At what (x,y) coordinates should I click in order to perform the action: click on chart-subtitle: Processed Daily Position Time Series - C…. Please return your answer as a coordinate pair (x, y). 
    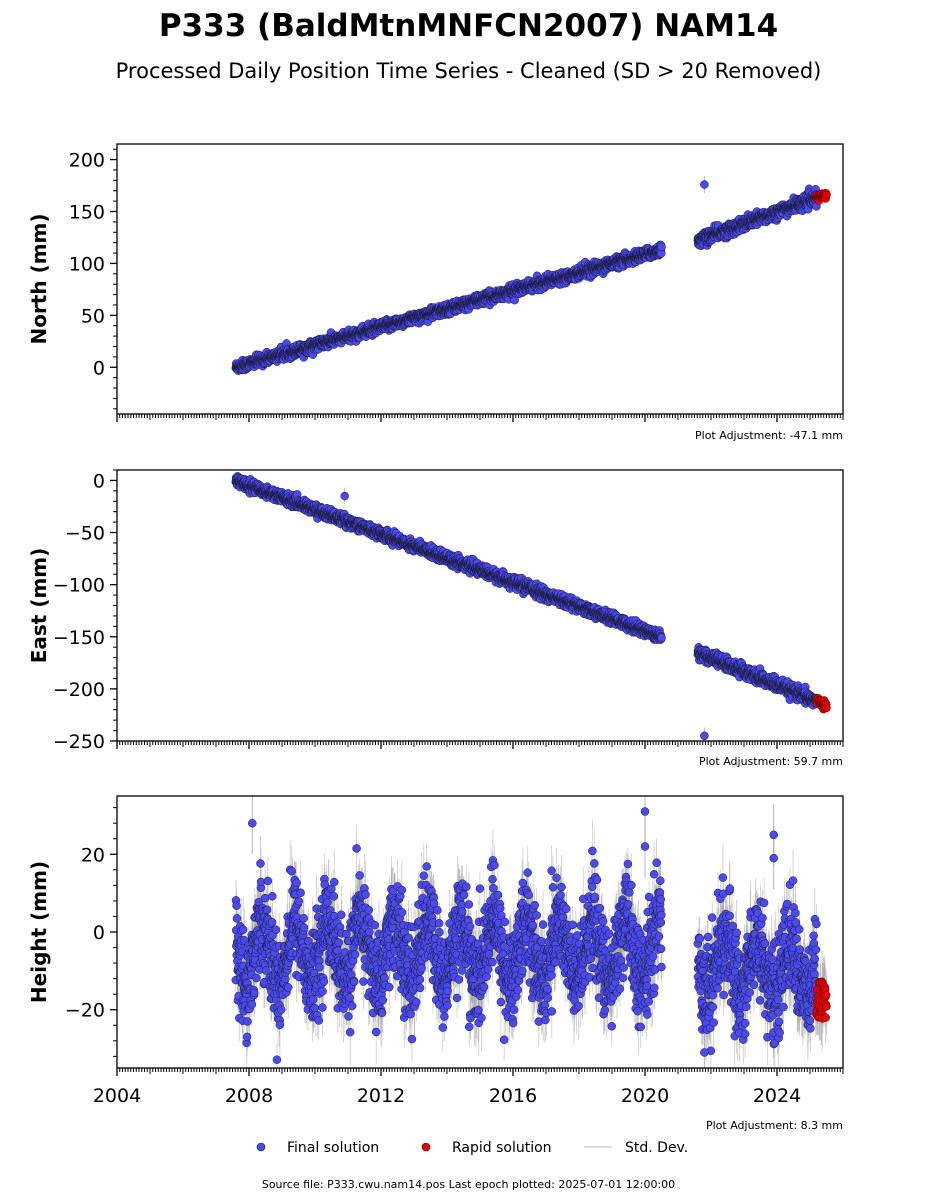
    Looking at the image, I should click on (469, 71).